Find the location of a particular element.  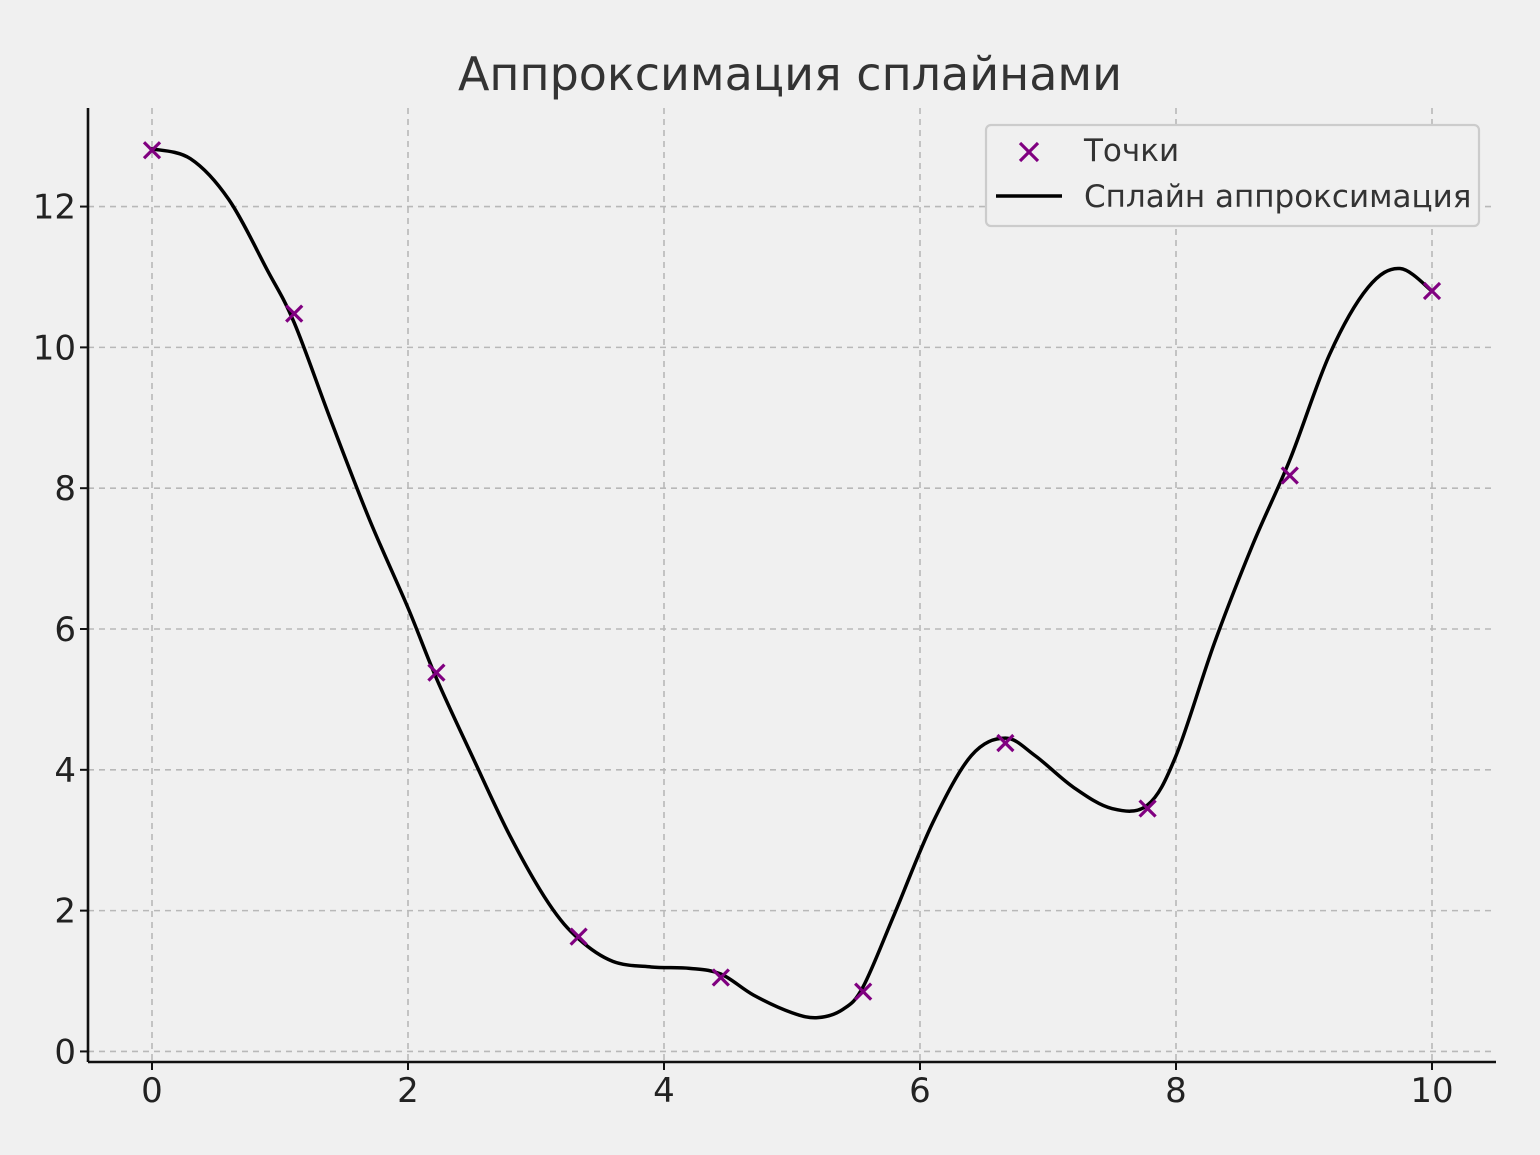

y-tick-labels: 0 2 4 6 8 10 12 is located at coordinates (54, 630).